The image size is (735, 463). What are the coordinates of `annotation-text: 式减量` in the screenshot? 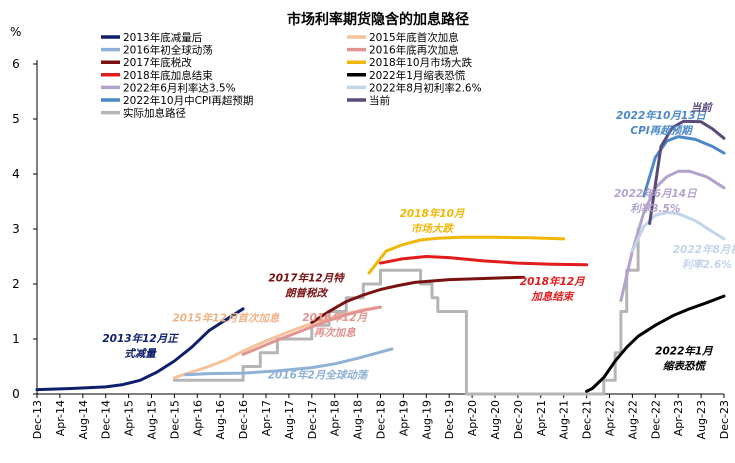 It's located at (140, 353).